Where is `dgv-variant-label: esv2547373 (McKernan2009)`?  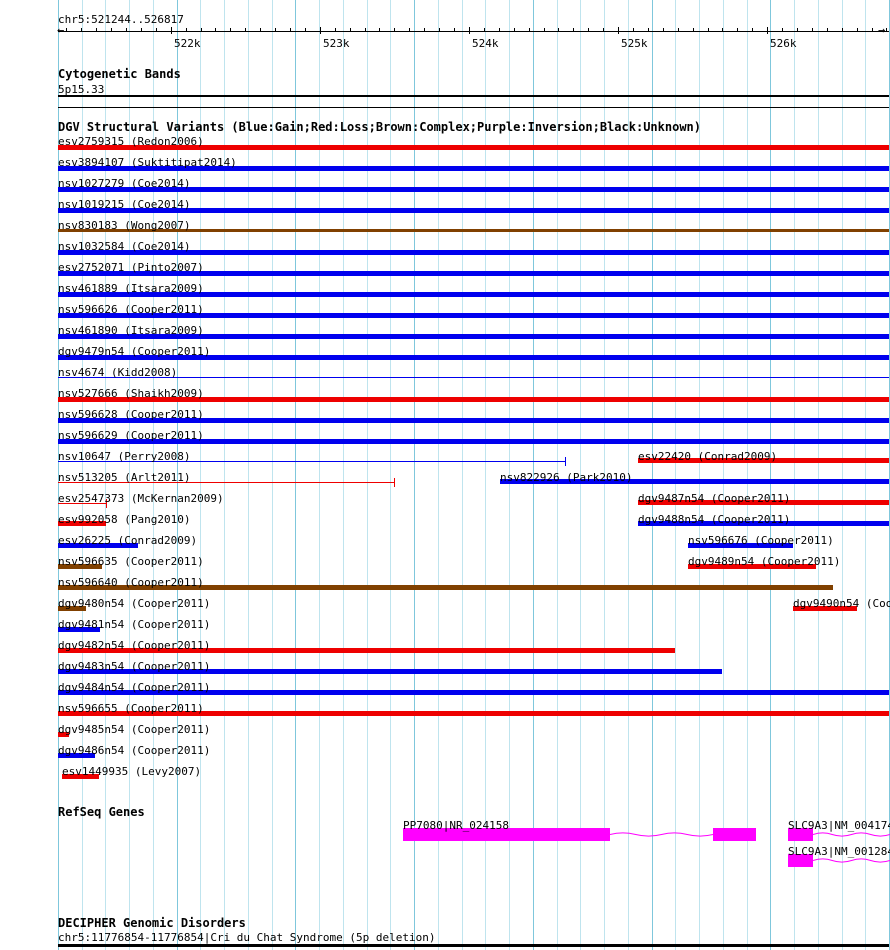 dgv-variant-label: esv2547373 (McKernan2009) is located at coordinates (141, 498).